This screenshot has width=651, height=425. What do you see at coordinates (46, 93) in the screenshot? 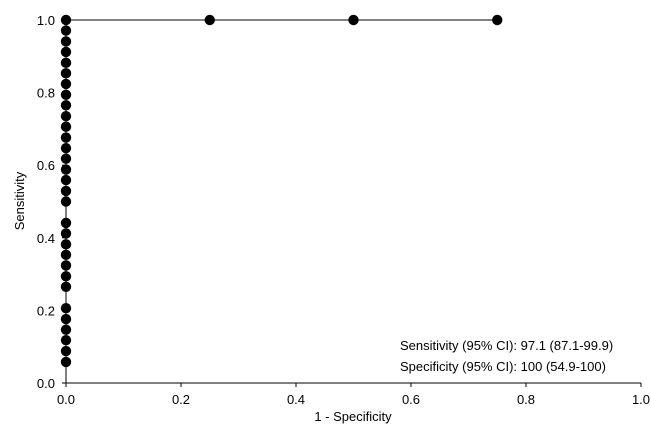
I see `y-tick-label: 0.8` at bounding box center [46, 93].